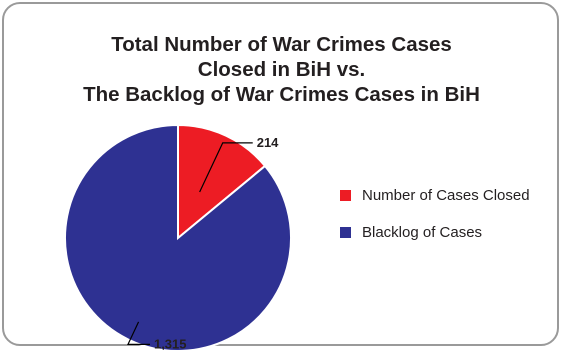 The image size is (563, 350). What do you see at coordinates (268, 142) in the screenshot?
I see `data-label-cases-closed: 214` at bounding box center [268, 142].